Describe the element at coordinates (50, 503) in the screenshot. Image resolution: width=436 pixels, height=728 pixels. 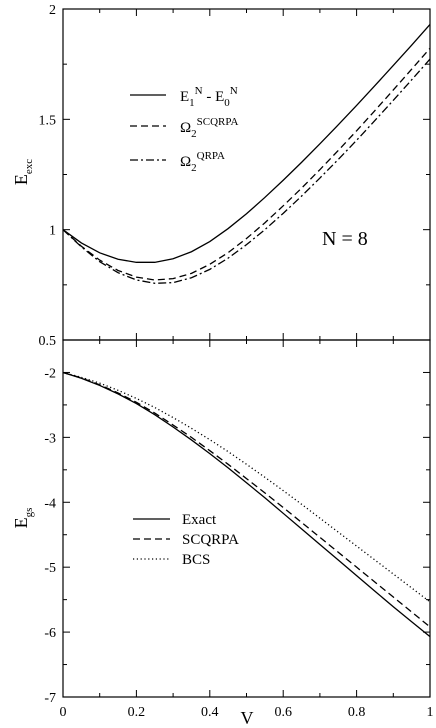
I see `bottom-ytick-label: -4` at that location.